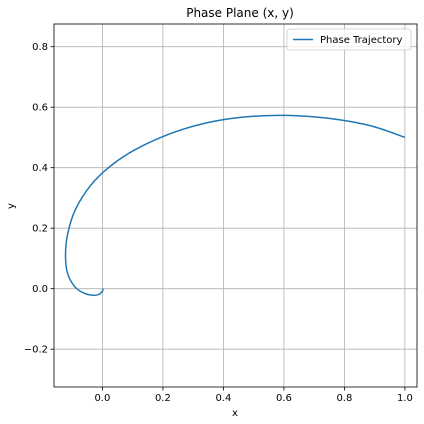  Describe the element at coordinates (40, 168) in the screenshot. I see `y-tick-label: 0.4` at that location.